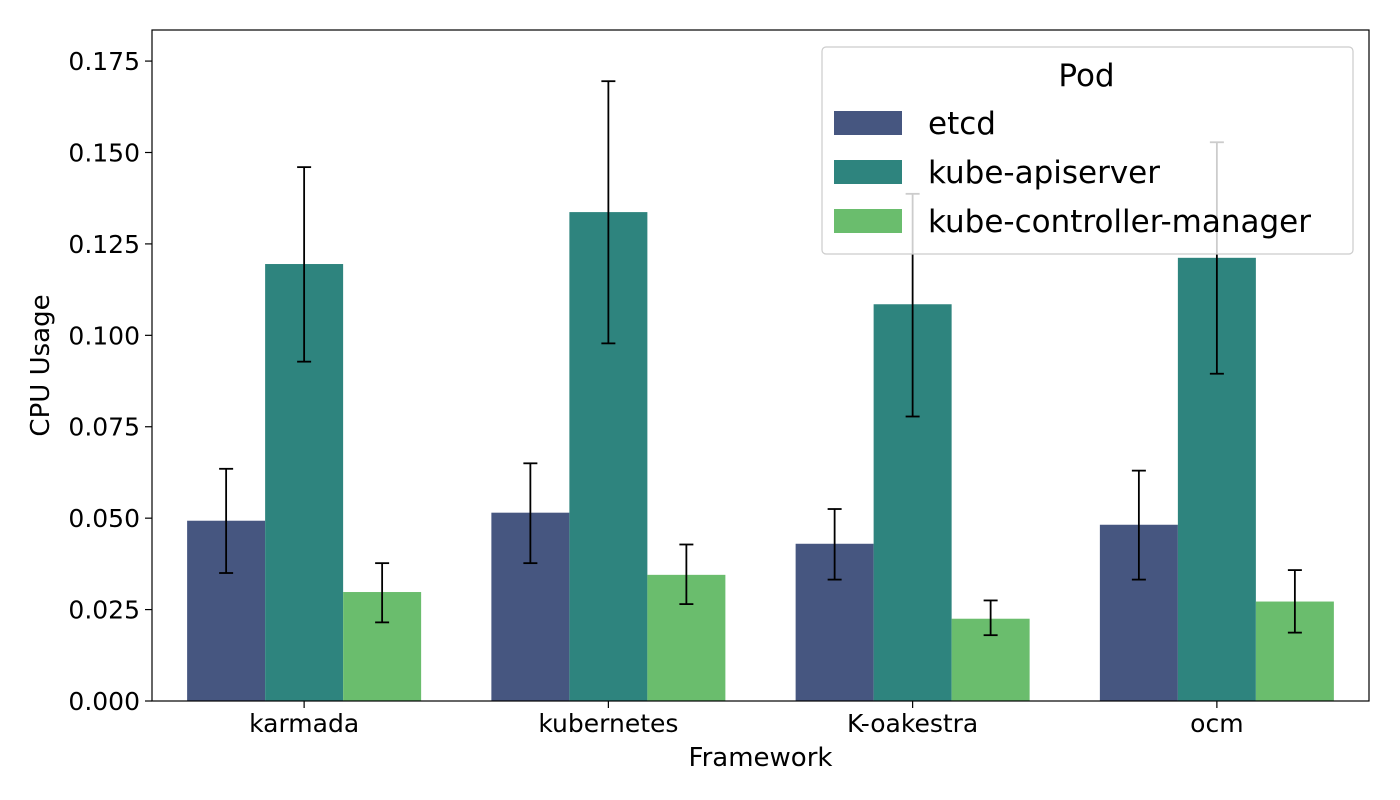  What do you see at coordinates (382, 593) in the screenshot?
I see `error-bar-kube-controller-manager-karmada` at bounding box center [382, 593].